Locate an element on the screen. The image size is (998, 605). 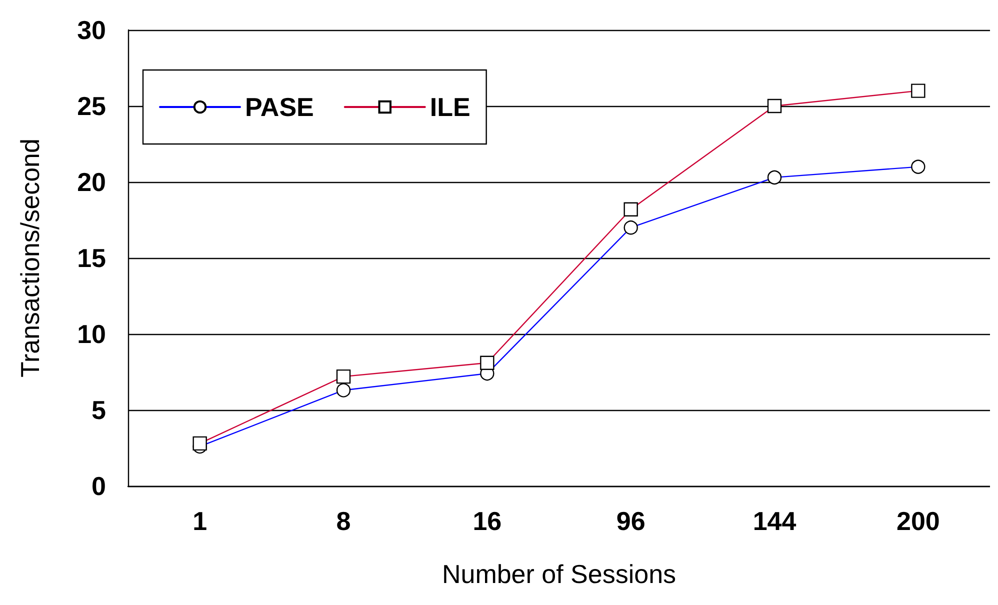
legend-label: PASE is located at coordinates (279, 107).